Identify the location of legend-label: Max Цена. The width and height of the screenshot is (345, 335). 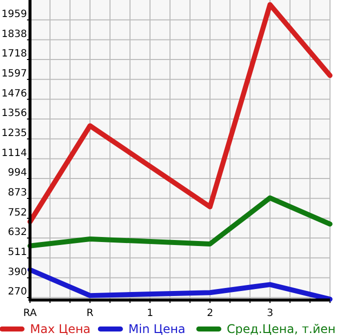
(60, 328).